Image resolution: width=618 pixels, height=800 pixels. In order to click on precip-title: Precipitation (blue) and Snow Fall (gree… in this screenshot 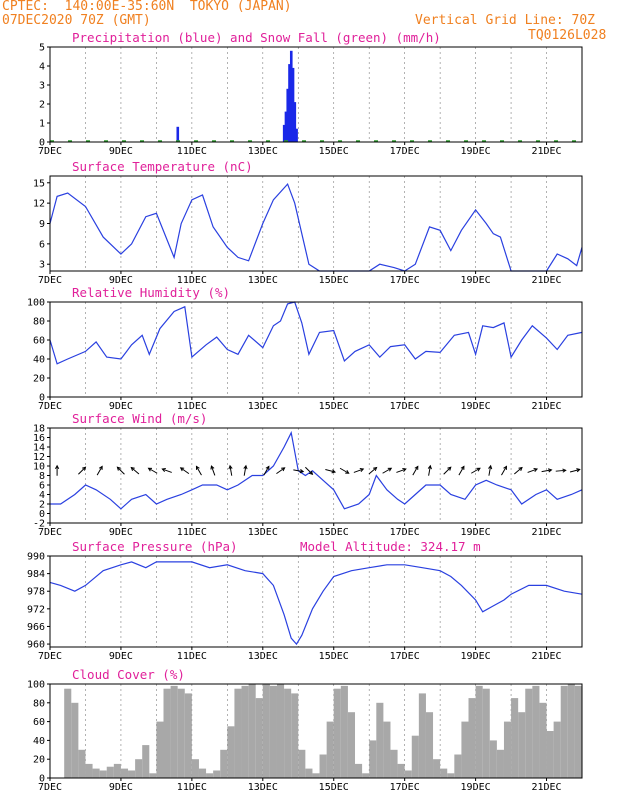, I will do `click(256, 37)`.